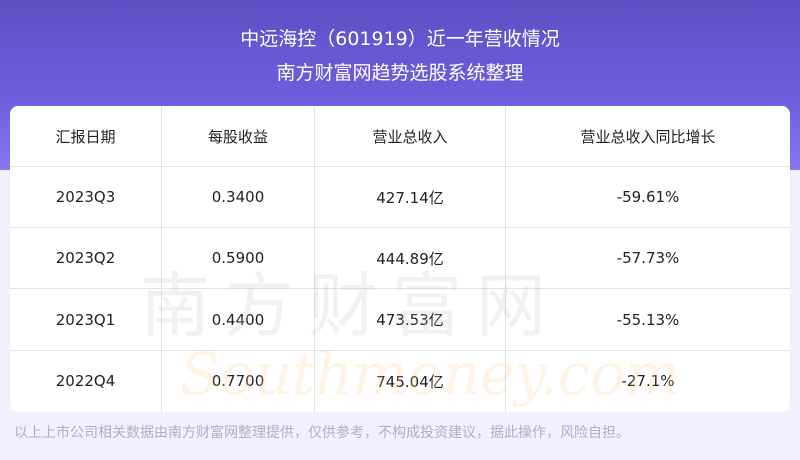  Describe the element at coordinates (86, 136) in the screenshot. I see `column-header: 汇报日期` at that location.